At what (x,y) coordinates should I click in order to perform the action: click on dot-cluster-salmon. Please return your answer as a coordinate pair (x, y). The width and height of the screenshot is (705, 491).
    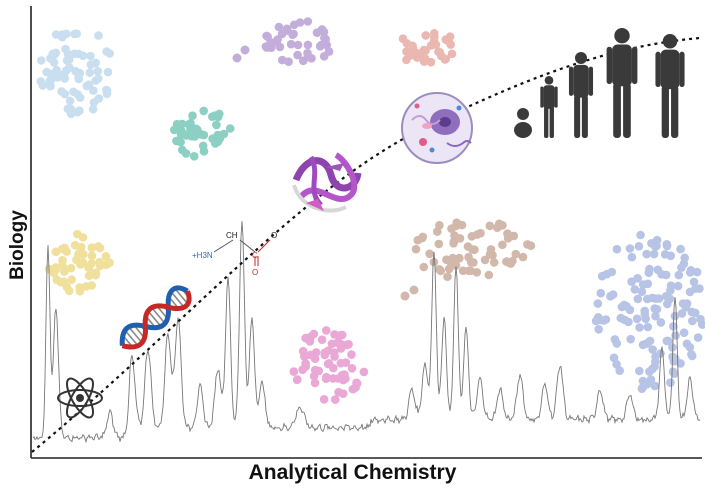
    Looking at the image, I should click on (427, 48).